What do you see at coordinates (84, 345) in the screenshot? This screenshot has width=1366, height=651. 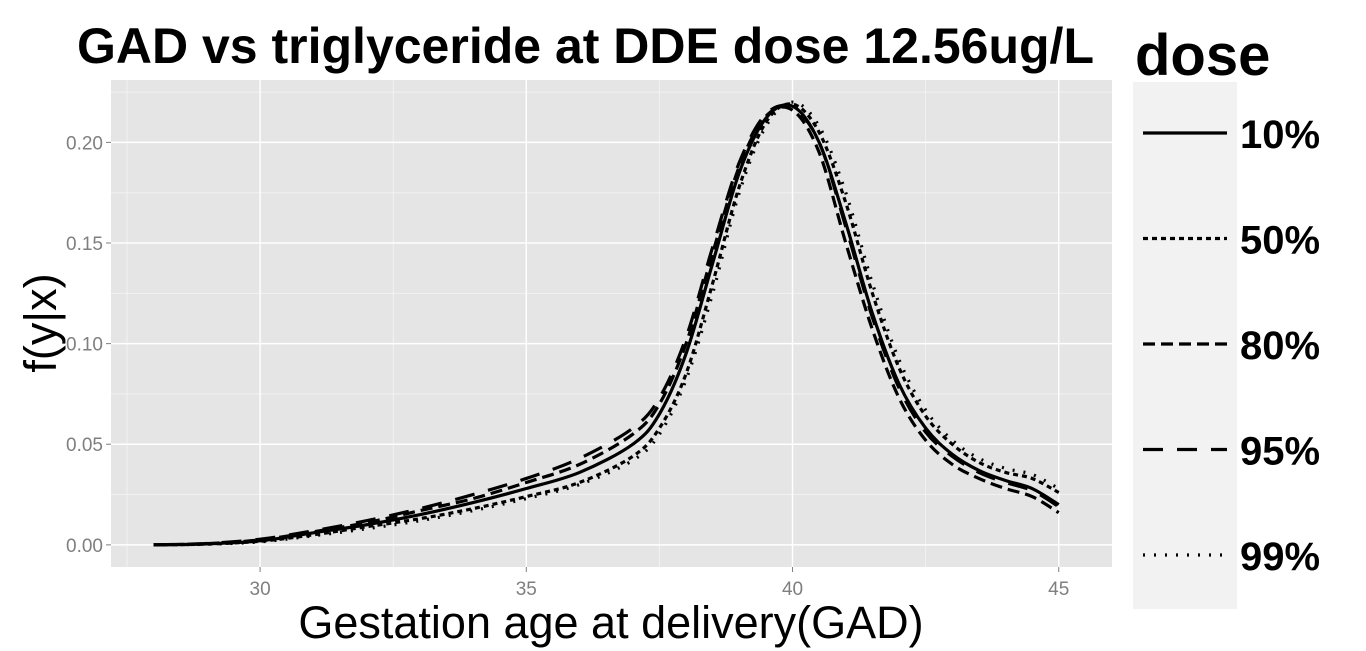 I see `y-tick-label: 0.10` at bounding box center [84, 345].